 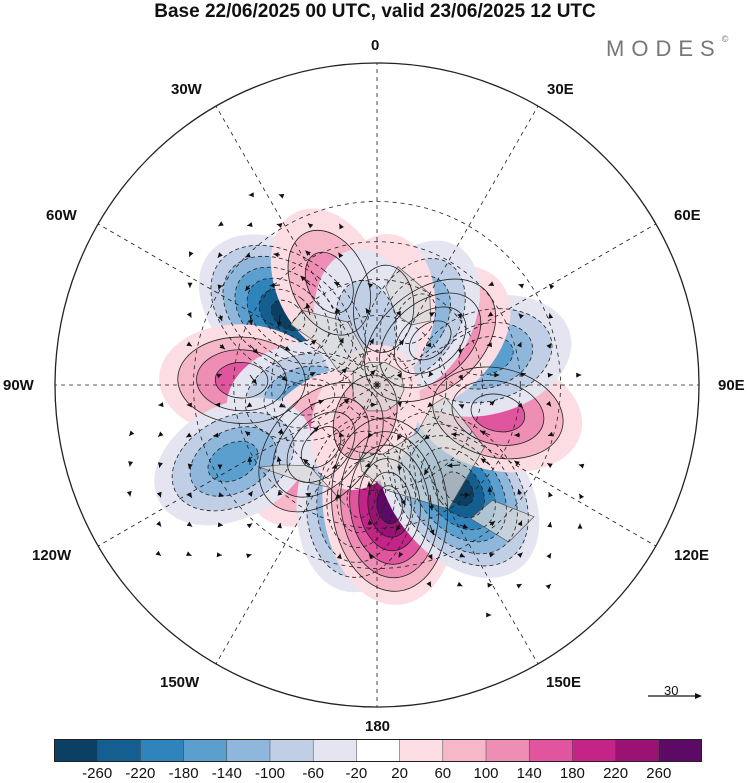 I want to click on anomaly-cell, so click(x=233, y=461).